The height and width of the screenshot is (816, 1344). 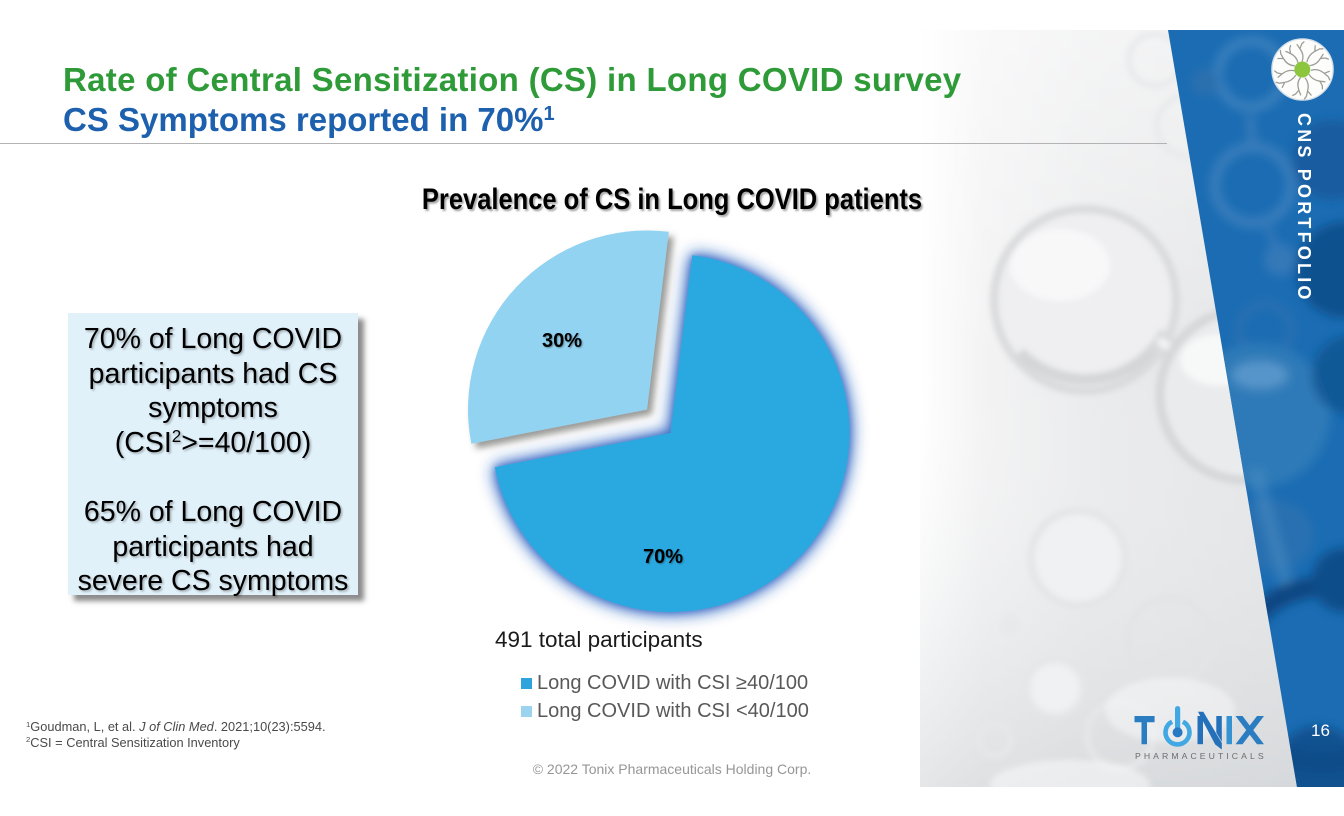 I want to click on svg-text: PHARMACEUTICALS, so click(x=1201, y=756).